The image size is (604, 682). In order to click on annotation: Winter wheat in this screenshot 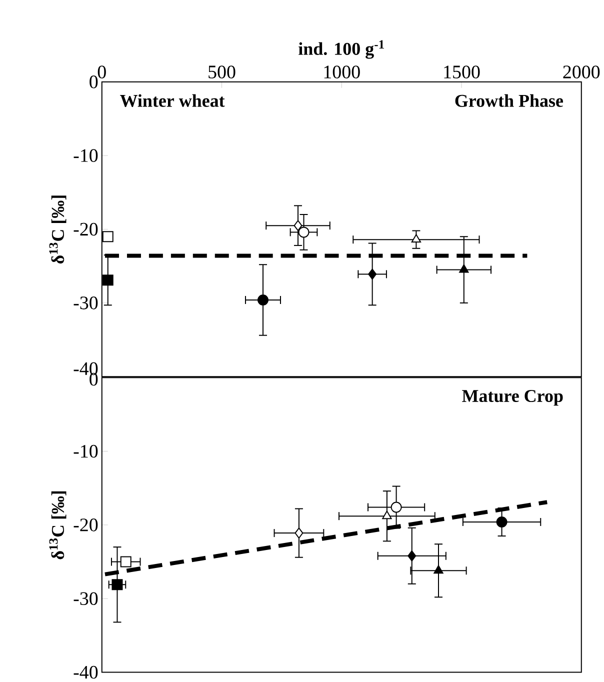, I will do `click(172, 101)`.